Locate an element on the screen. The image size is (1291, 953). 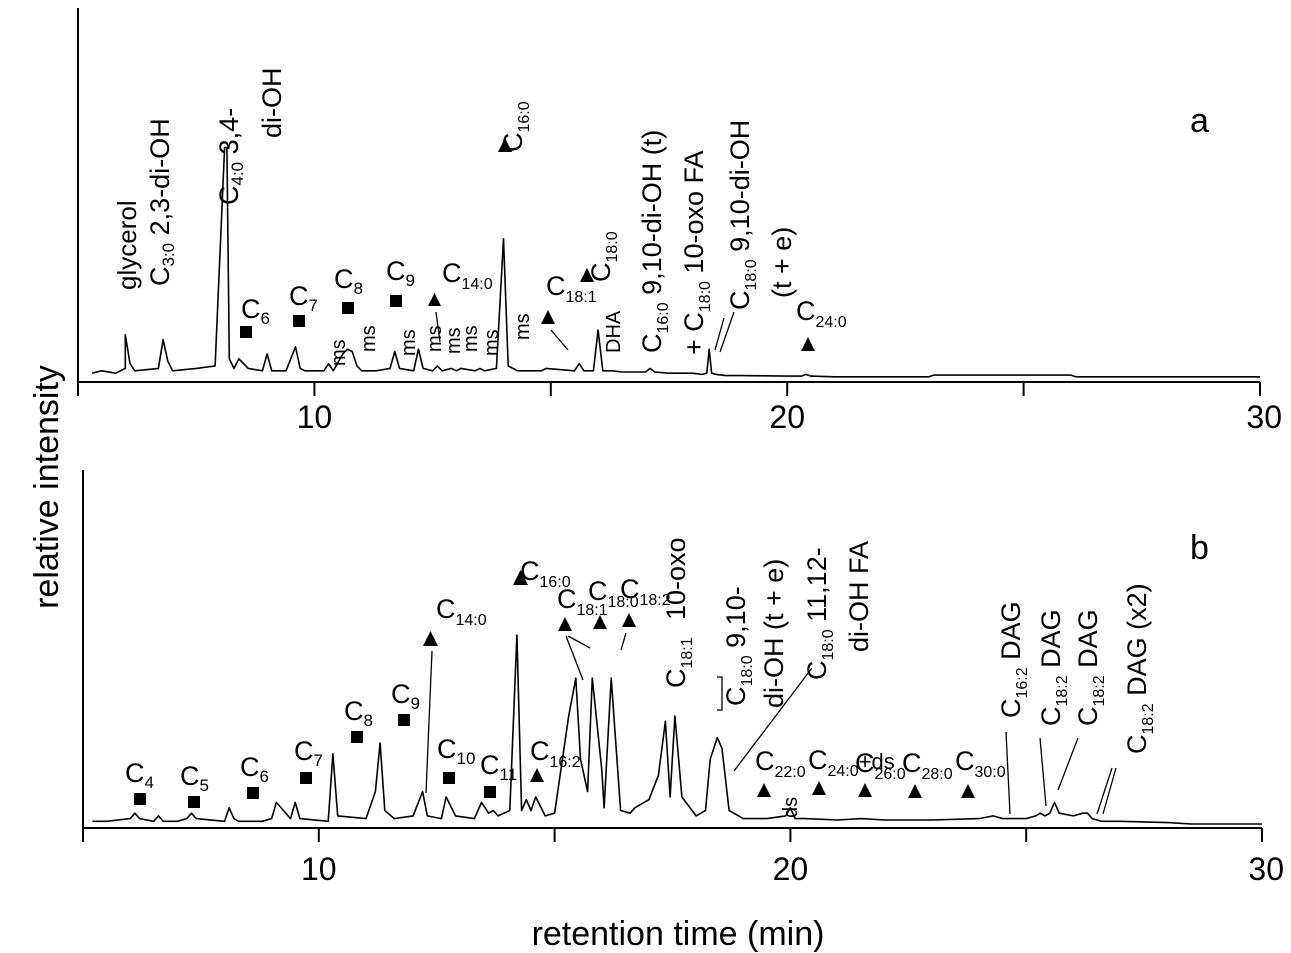
annot-a-c18-0: C18:0 is located at coordinates (603, 256).